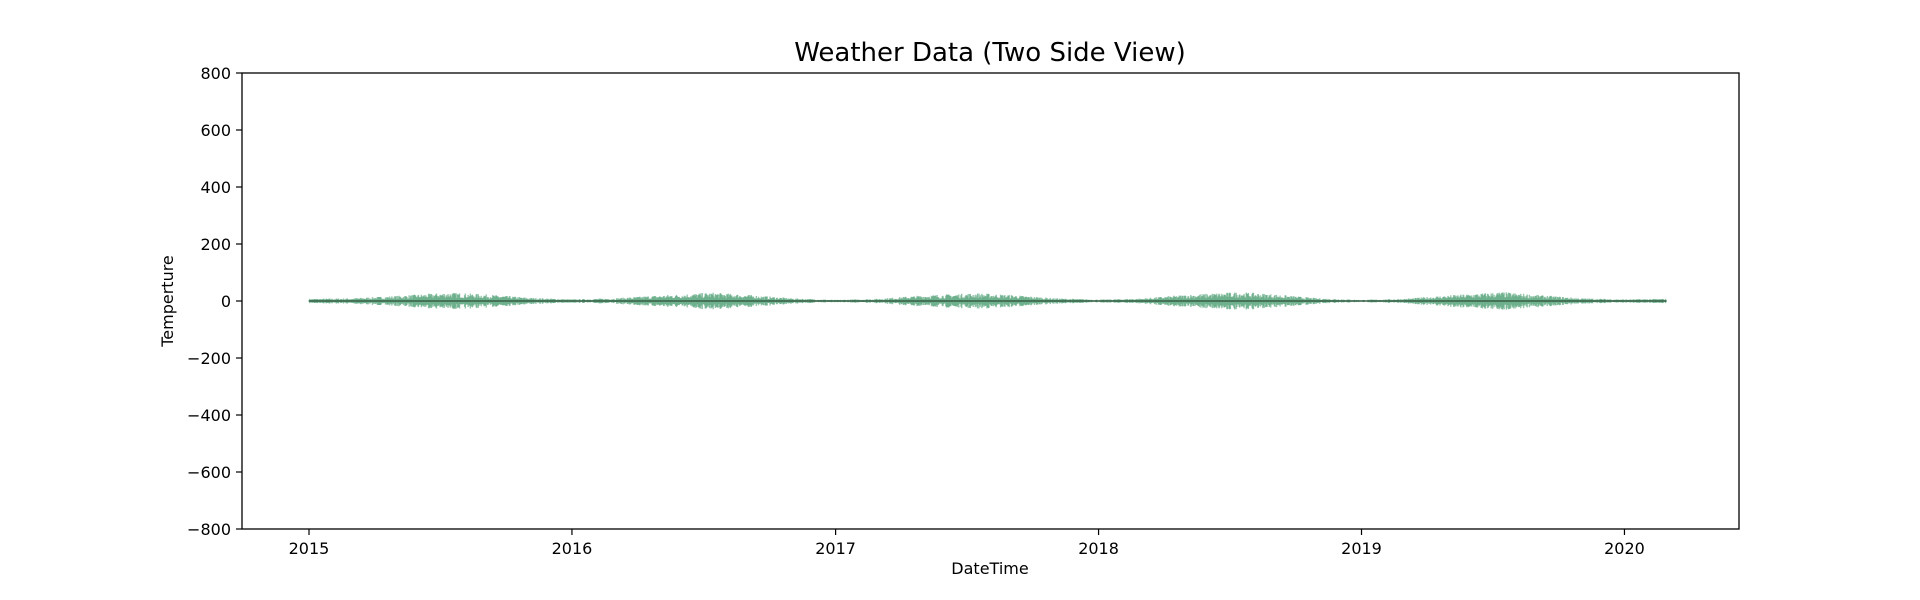  Describe the element at coordinates (167, 301) in the screenshot. I see `y-axis-label: Temperture` at that location.